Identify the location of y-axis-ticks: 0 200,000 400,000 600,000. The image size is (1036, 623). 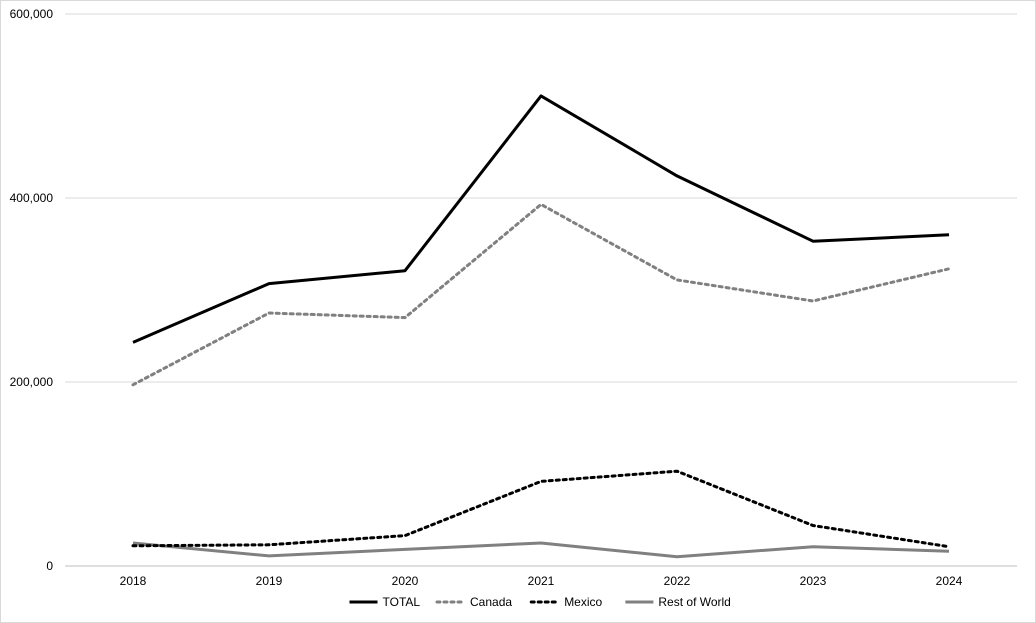
(32, 290).